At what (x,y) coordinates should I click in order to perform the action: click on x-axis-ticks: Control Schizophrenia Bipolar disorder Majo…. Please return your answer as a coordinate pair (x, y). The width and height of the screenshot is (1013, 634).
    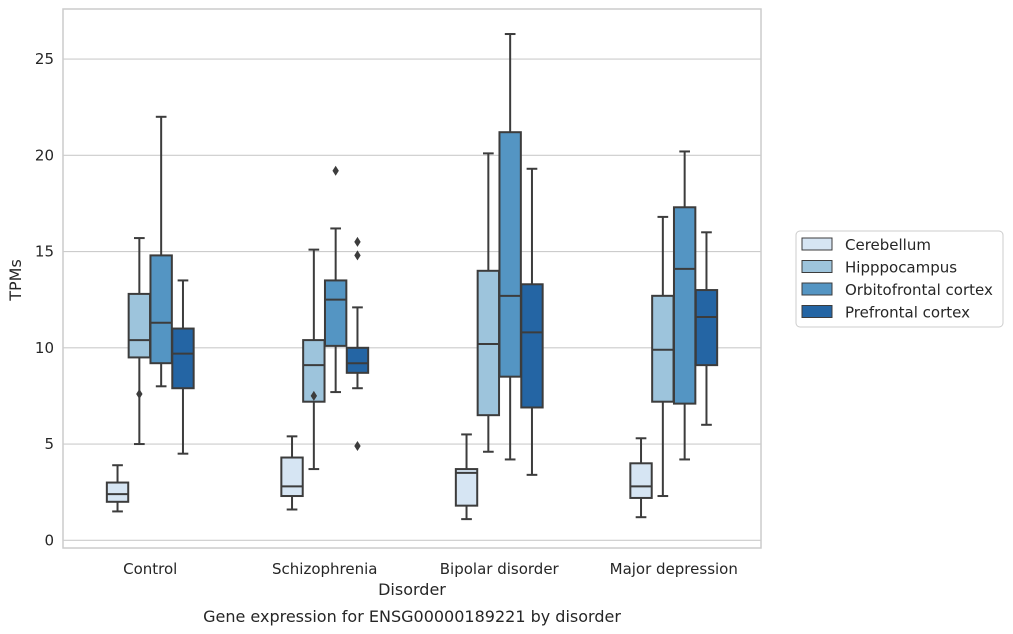
    Looking at the image, I should click on (430, 569).